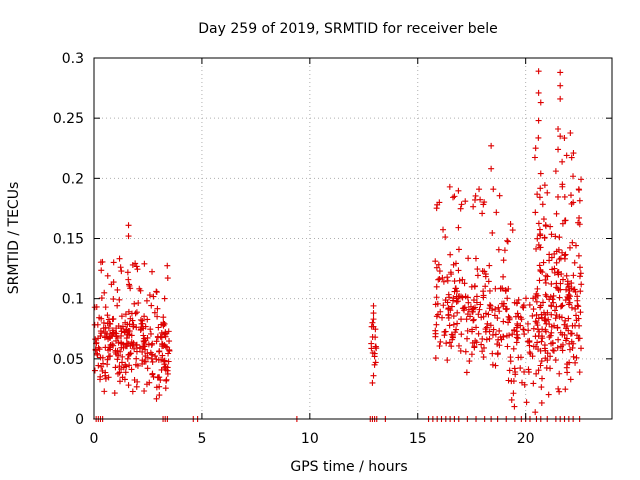 Image resolution: width=640 pixels, height=480 pixels. What do you see at coordinates (73, 300) in the screenshot?
I see `y-tick-label: 0.1` at bounding box center [73, 300].